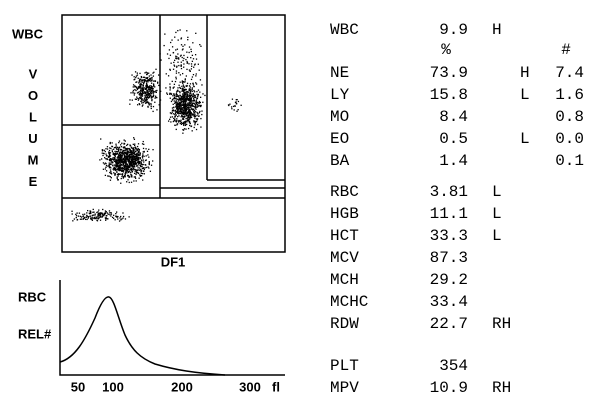 The width and height of the screenshot is (600, 408). What do you see at coordinates (340, 95) in the screenshot?
I see `param-name: LY` at bounding box center [340, 95].